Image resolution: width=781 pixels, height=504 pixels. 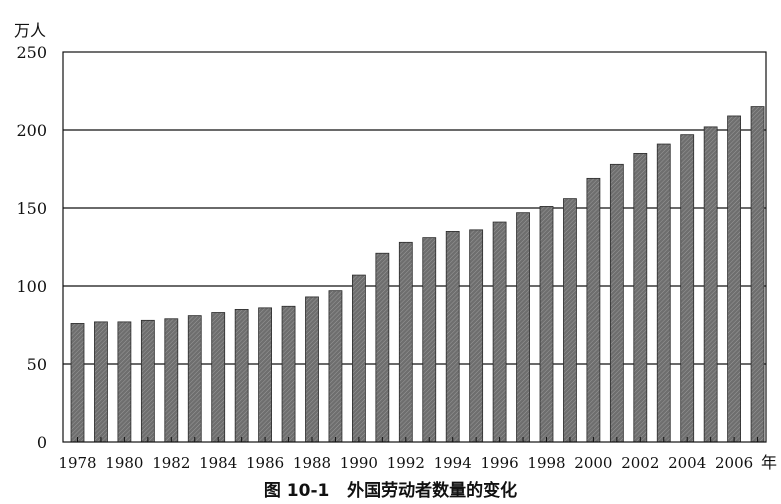 What do you see at coordinates (31, 52) in the screenshot?
I see `y-tick-label: 250` at bounding box center [31, 52].